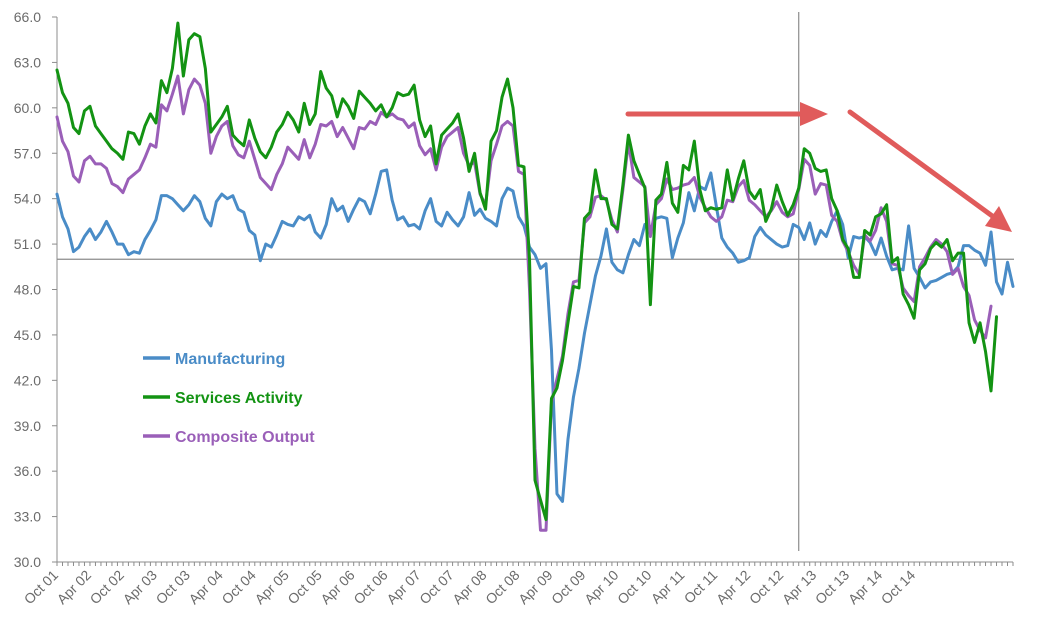 The height and width of the screenshot is (637, 1041). Describe the element at coordinates (27, 153) in the screenshot. I see `y-tick-label: 57.0` at that location.